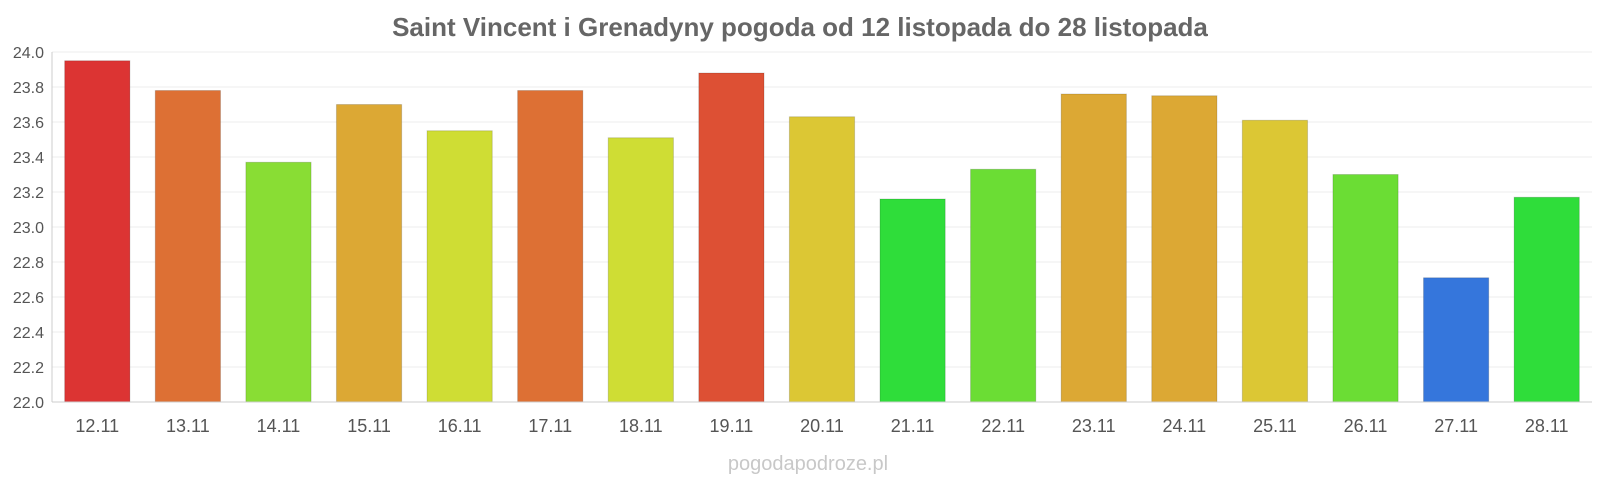 The image size is (1600, 480). Describe the element at coordinates (97, 426) in the screenshot. I see `x-tick-label: 12.11` at that location.